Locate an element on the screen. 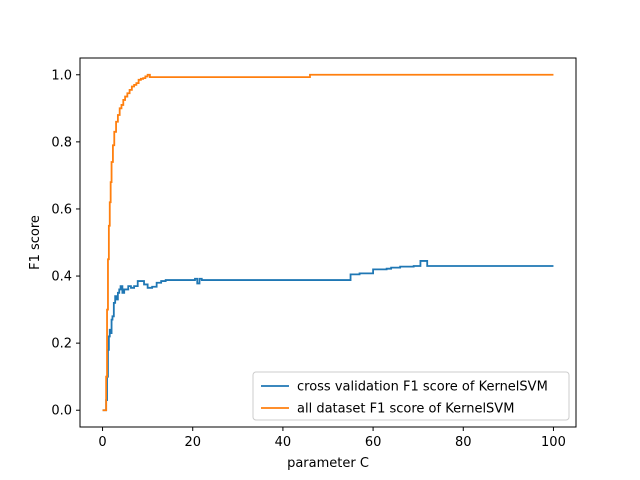  y-tick-label: 1.0 is located at coordinates (61, 75).